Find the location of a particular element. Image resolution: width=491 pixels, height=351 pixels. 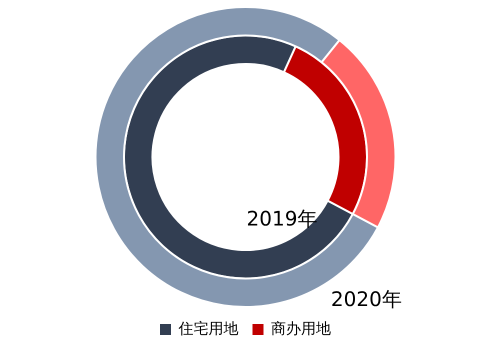

slice-label: 2019年 is located at coordinates (282, 218).